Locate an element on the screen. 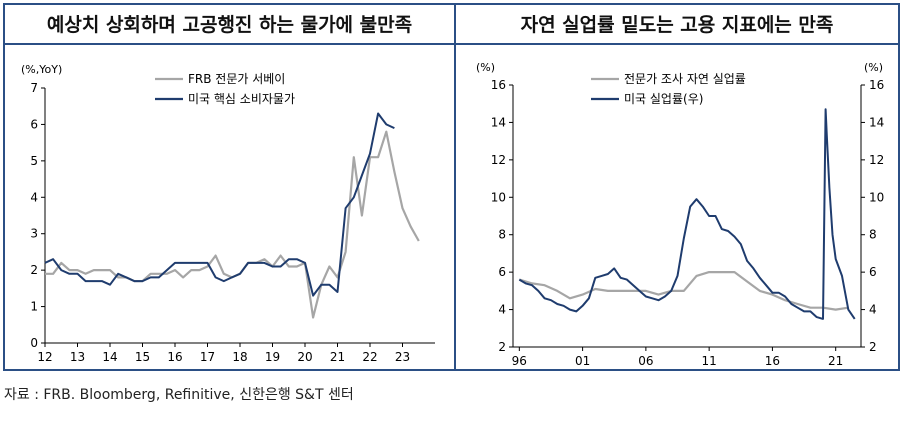 The width and height of the screenshot is (904, 422). x-tick-label: 22 is located at coordinates (369, 357).